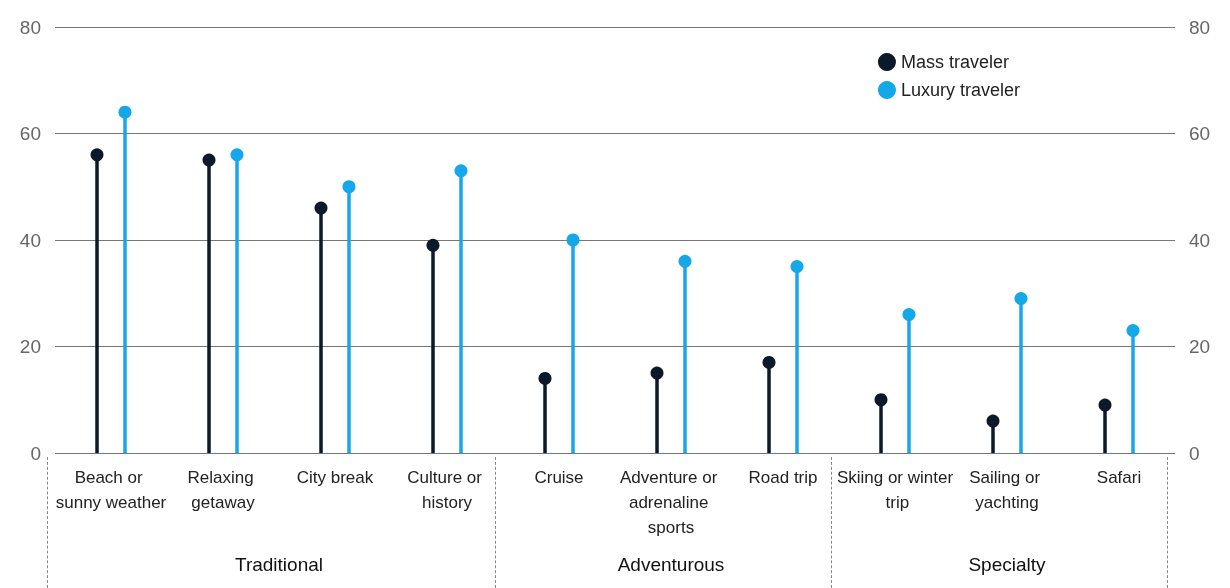 The height and width of the screenshot is (588, 1230). What do you see at coordinates (111, 490) in the screenshot?
I see `x-tick-label: Beach or sunny weather` at bounding box center [111, 490].